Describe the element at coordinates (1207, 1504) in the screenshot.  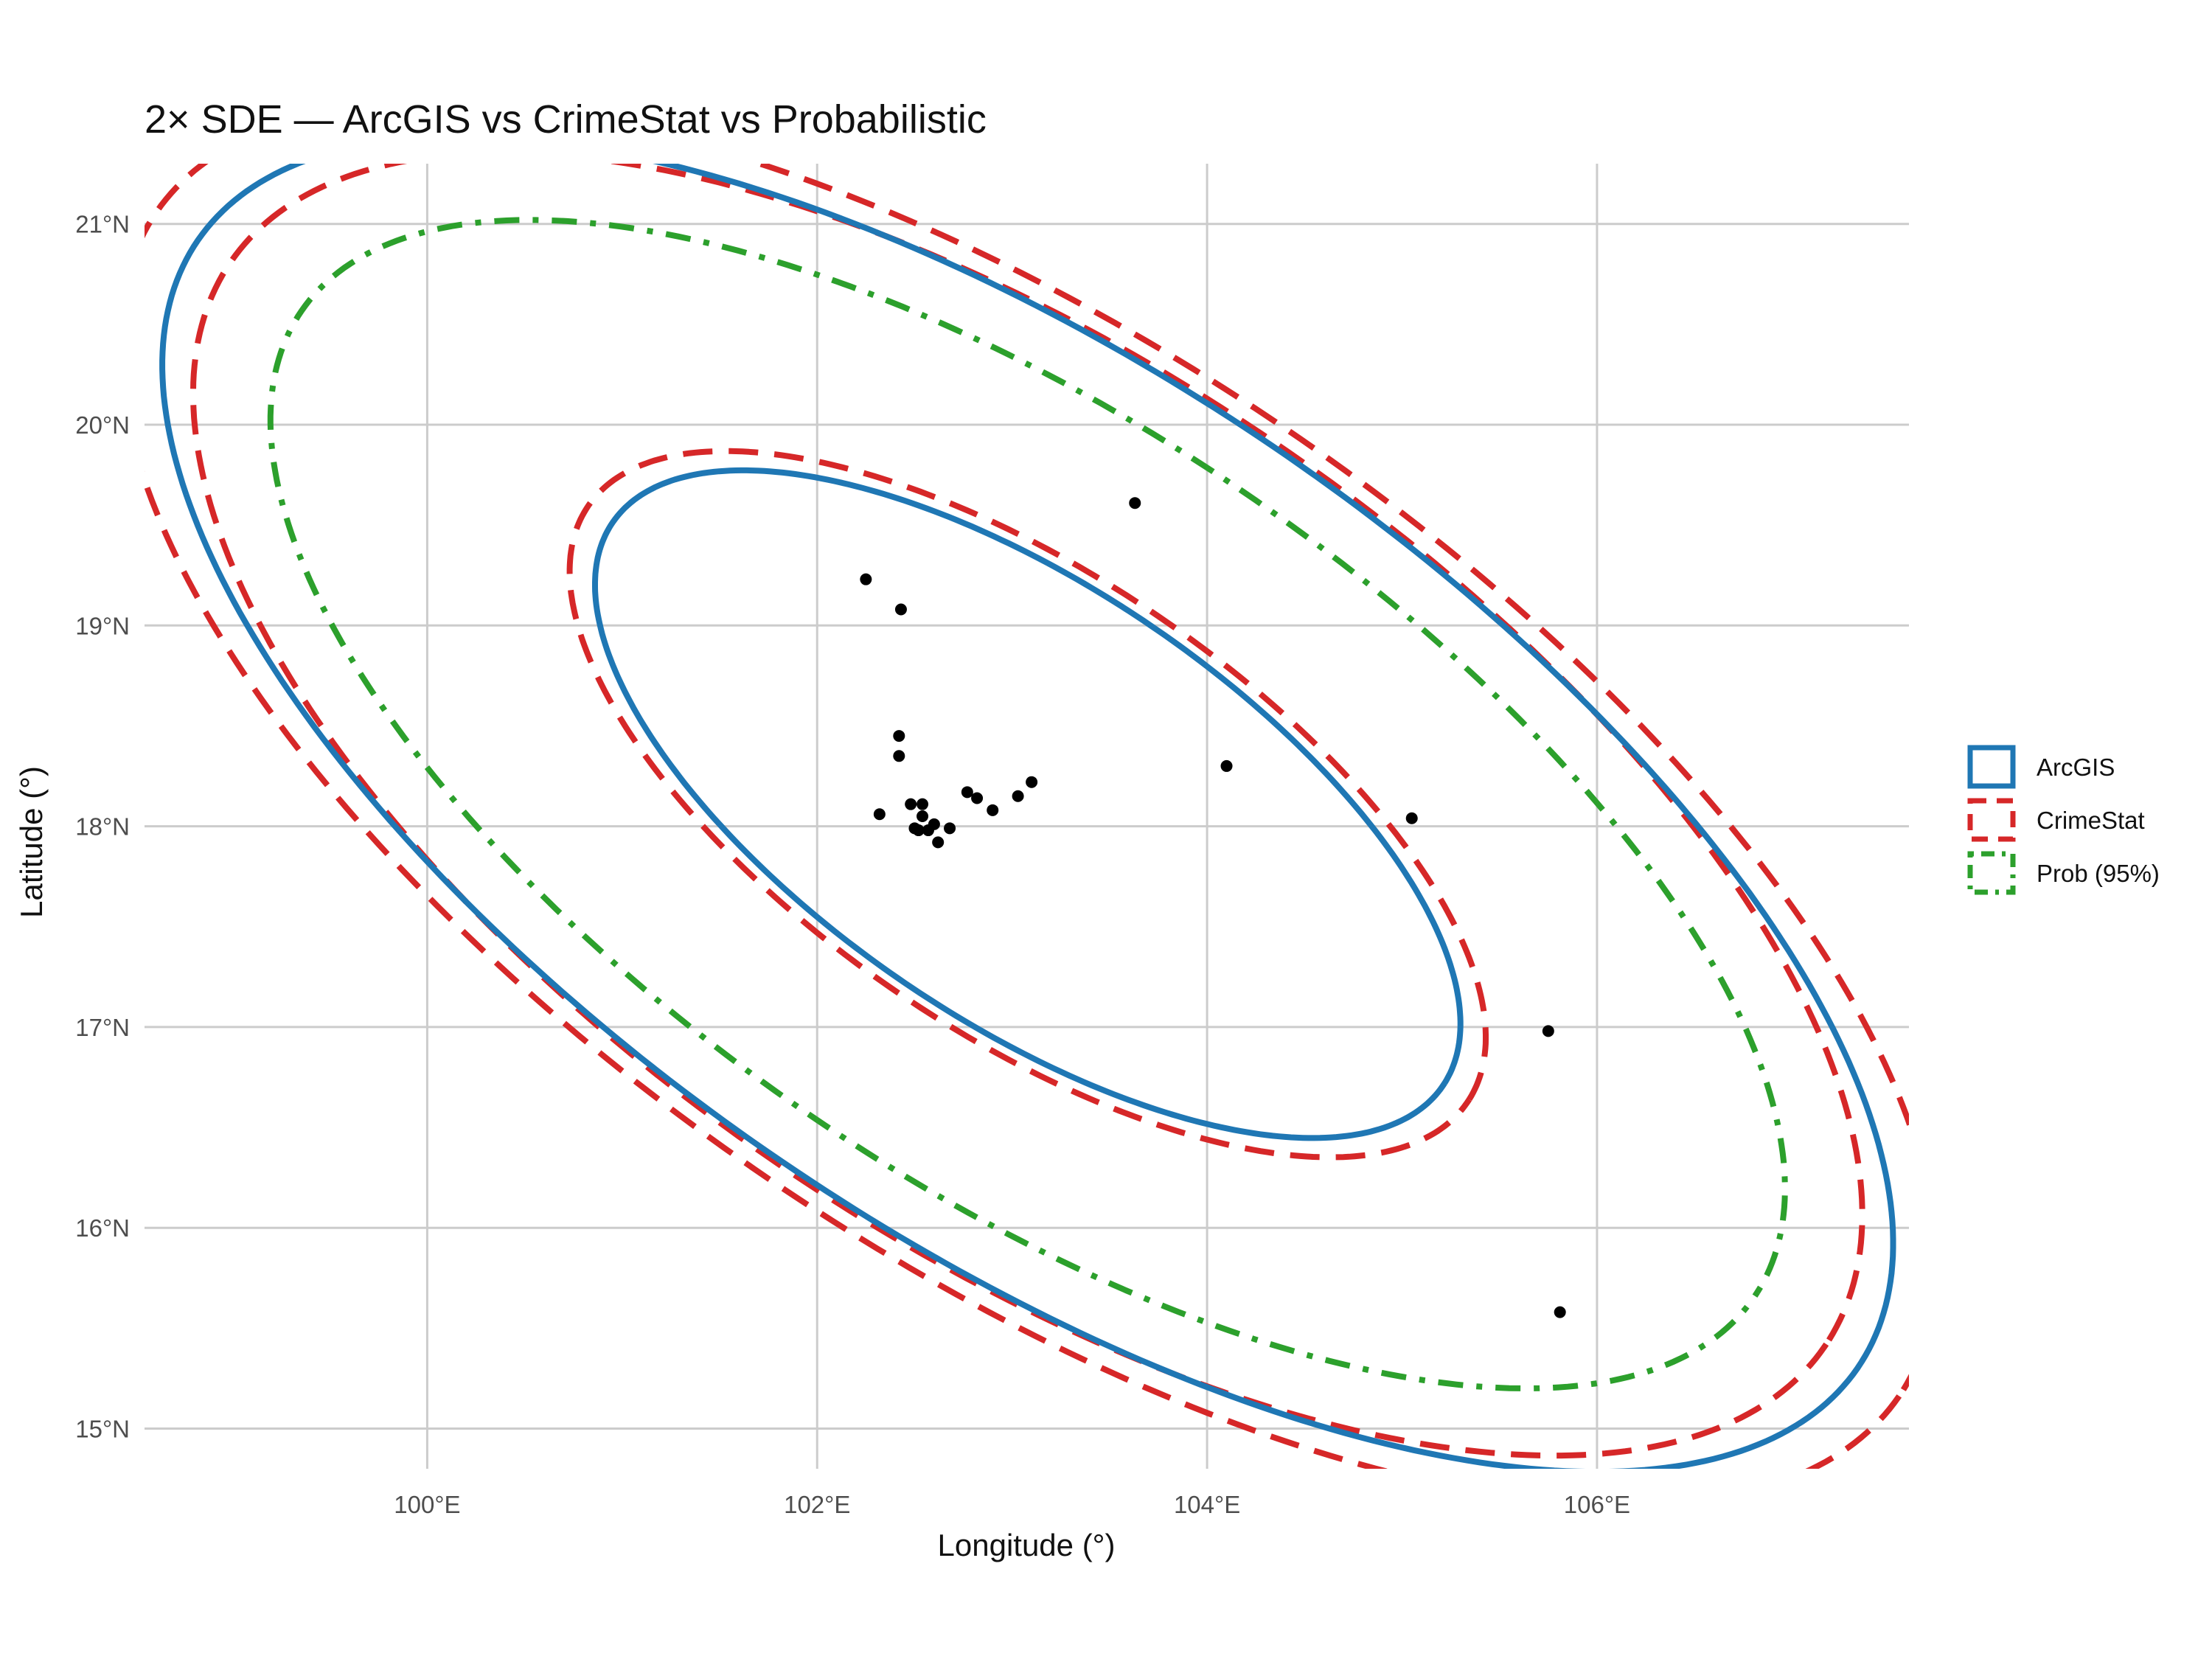
I see `x-tick-label: 104°E` at that location.